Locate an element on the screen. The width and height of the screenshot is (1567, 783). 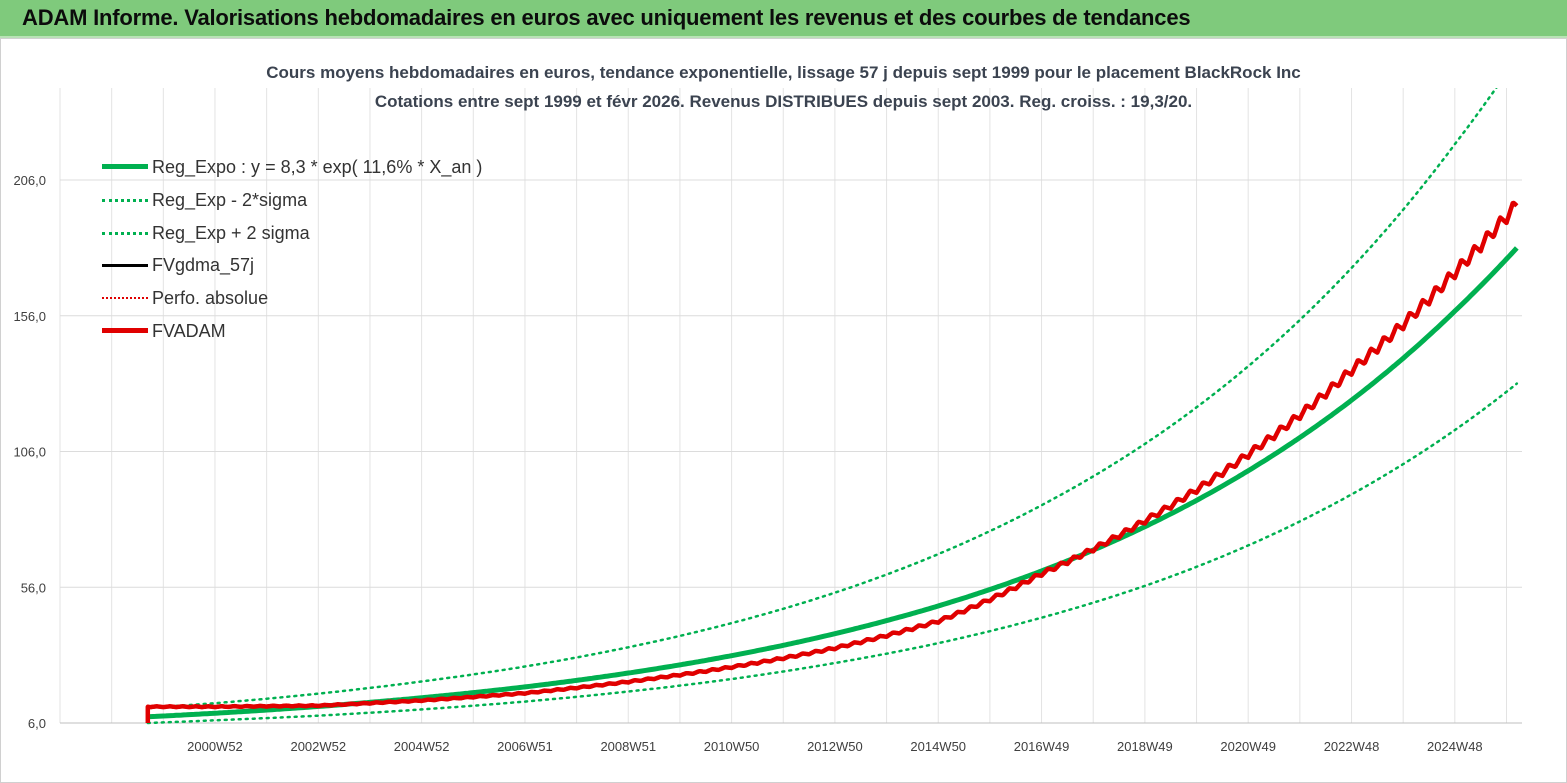
x-tick-label: 2006W51 is located at coordinates (525, 746).